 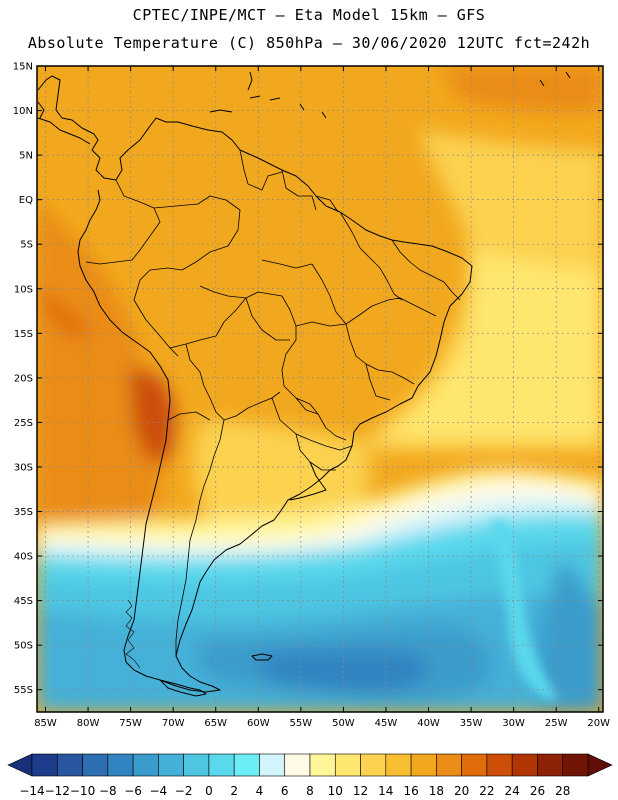 What do you see at coordinates (285, 791) in the screenshot?
I see `colorbar-label: 6` at bounding box center [285, 791].